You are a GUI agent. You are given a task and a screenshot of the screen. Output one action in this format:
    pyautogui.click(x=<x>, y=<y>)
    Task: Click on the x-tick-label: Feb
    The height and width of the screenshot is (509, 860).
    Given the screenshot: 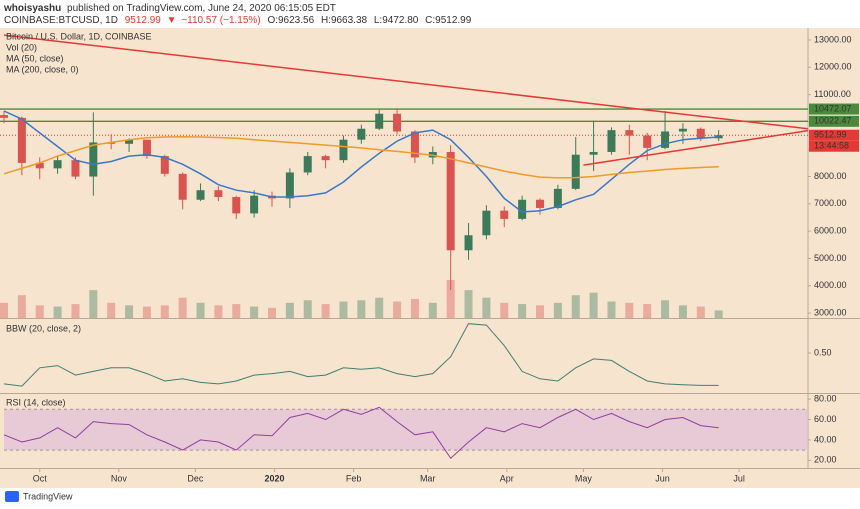 What is the action you would take?
    pyautogui.click(x=354, y=478)
    